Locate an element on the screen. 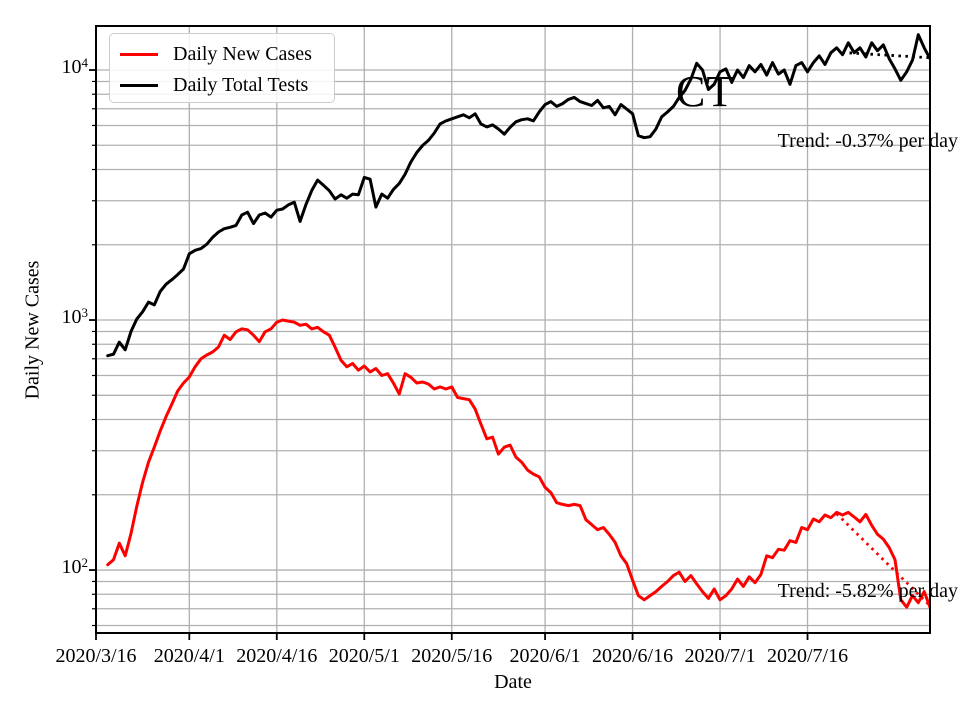 The height and width of the screenshot is (720, 960). legend-entry-daily-new-cases: Daily New Cases is located at coordinates (223, 54).